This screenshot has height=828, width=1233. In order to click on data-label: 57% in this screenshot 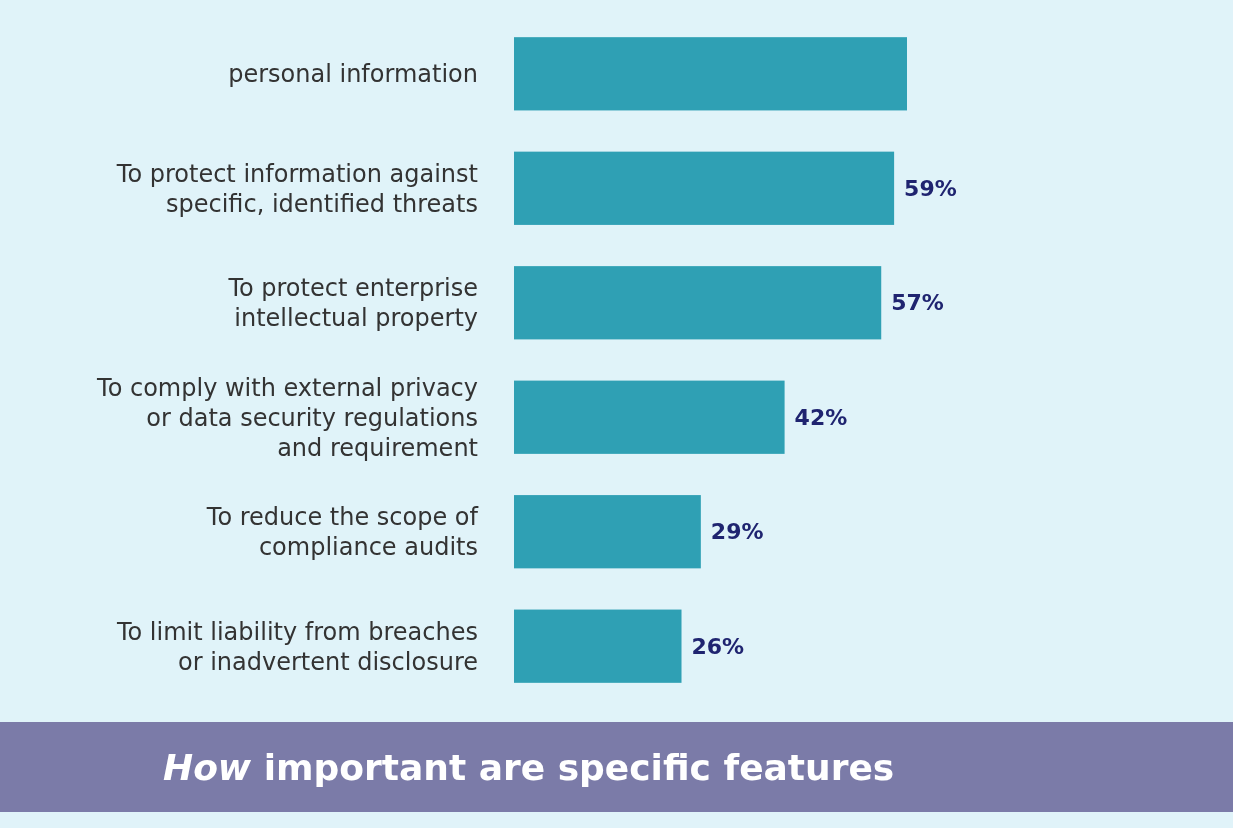, I will do `click(917, 303)`.